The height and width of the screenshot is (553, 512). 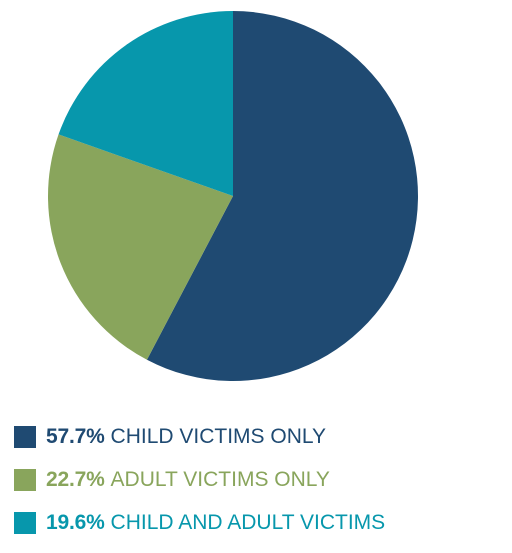 I want to click on pie-slice-child-and-adult-victims, so click(x=145, y=103).